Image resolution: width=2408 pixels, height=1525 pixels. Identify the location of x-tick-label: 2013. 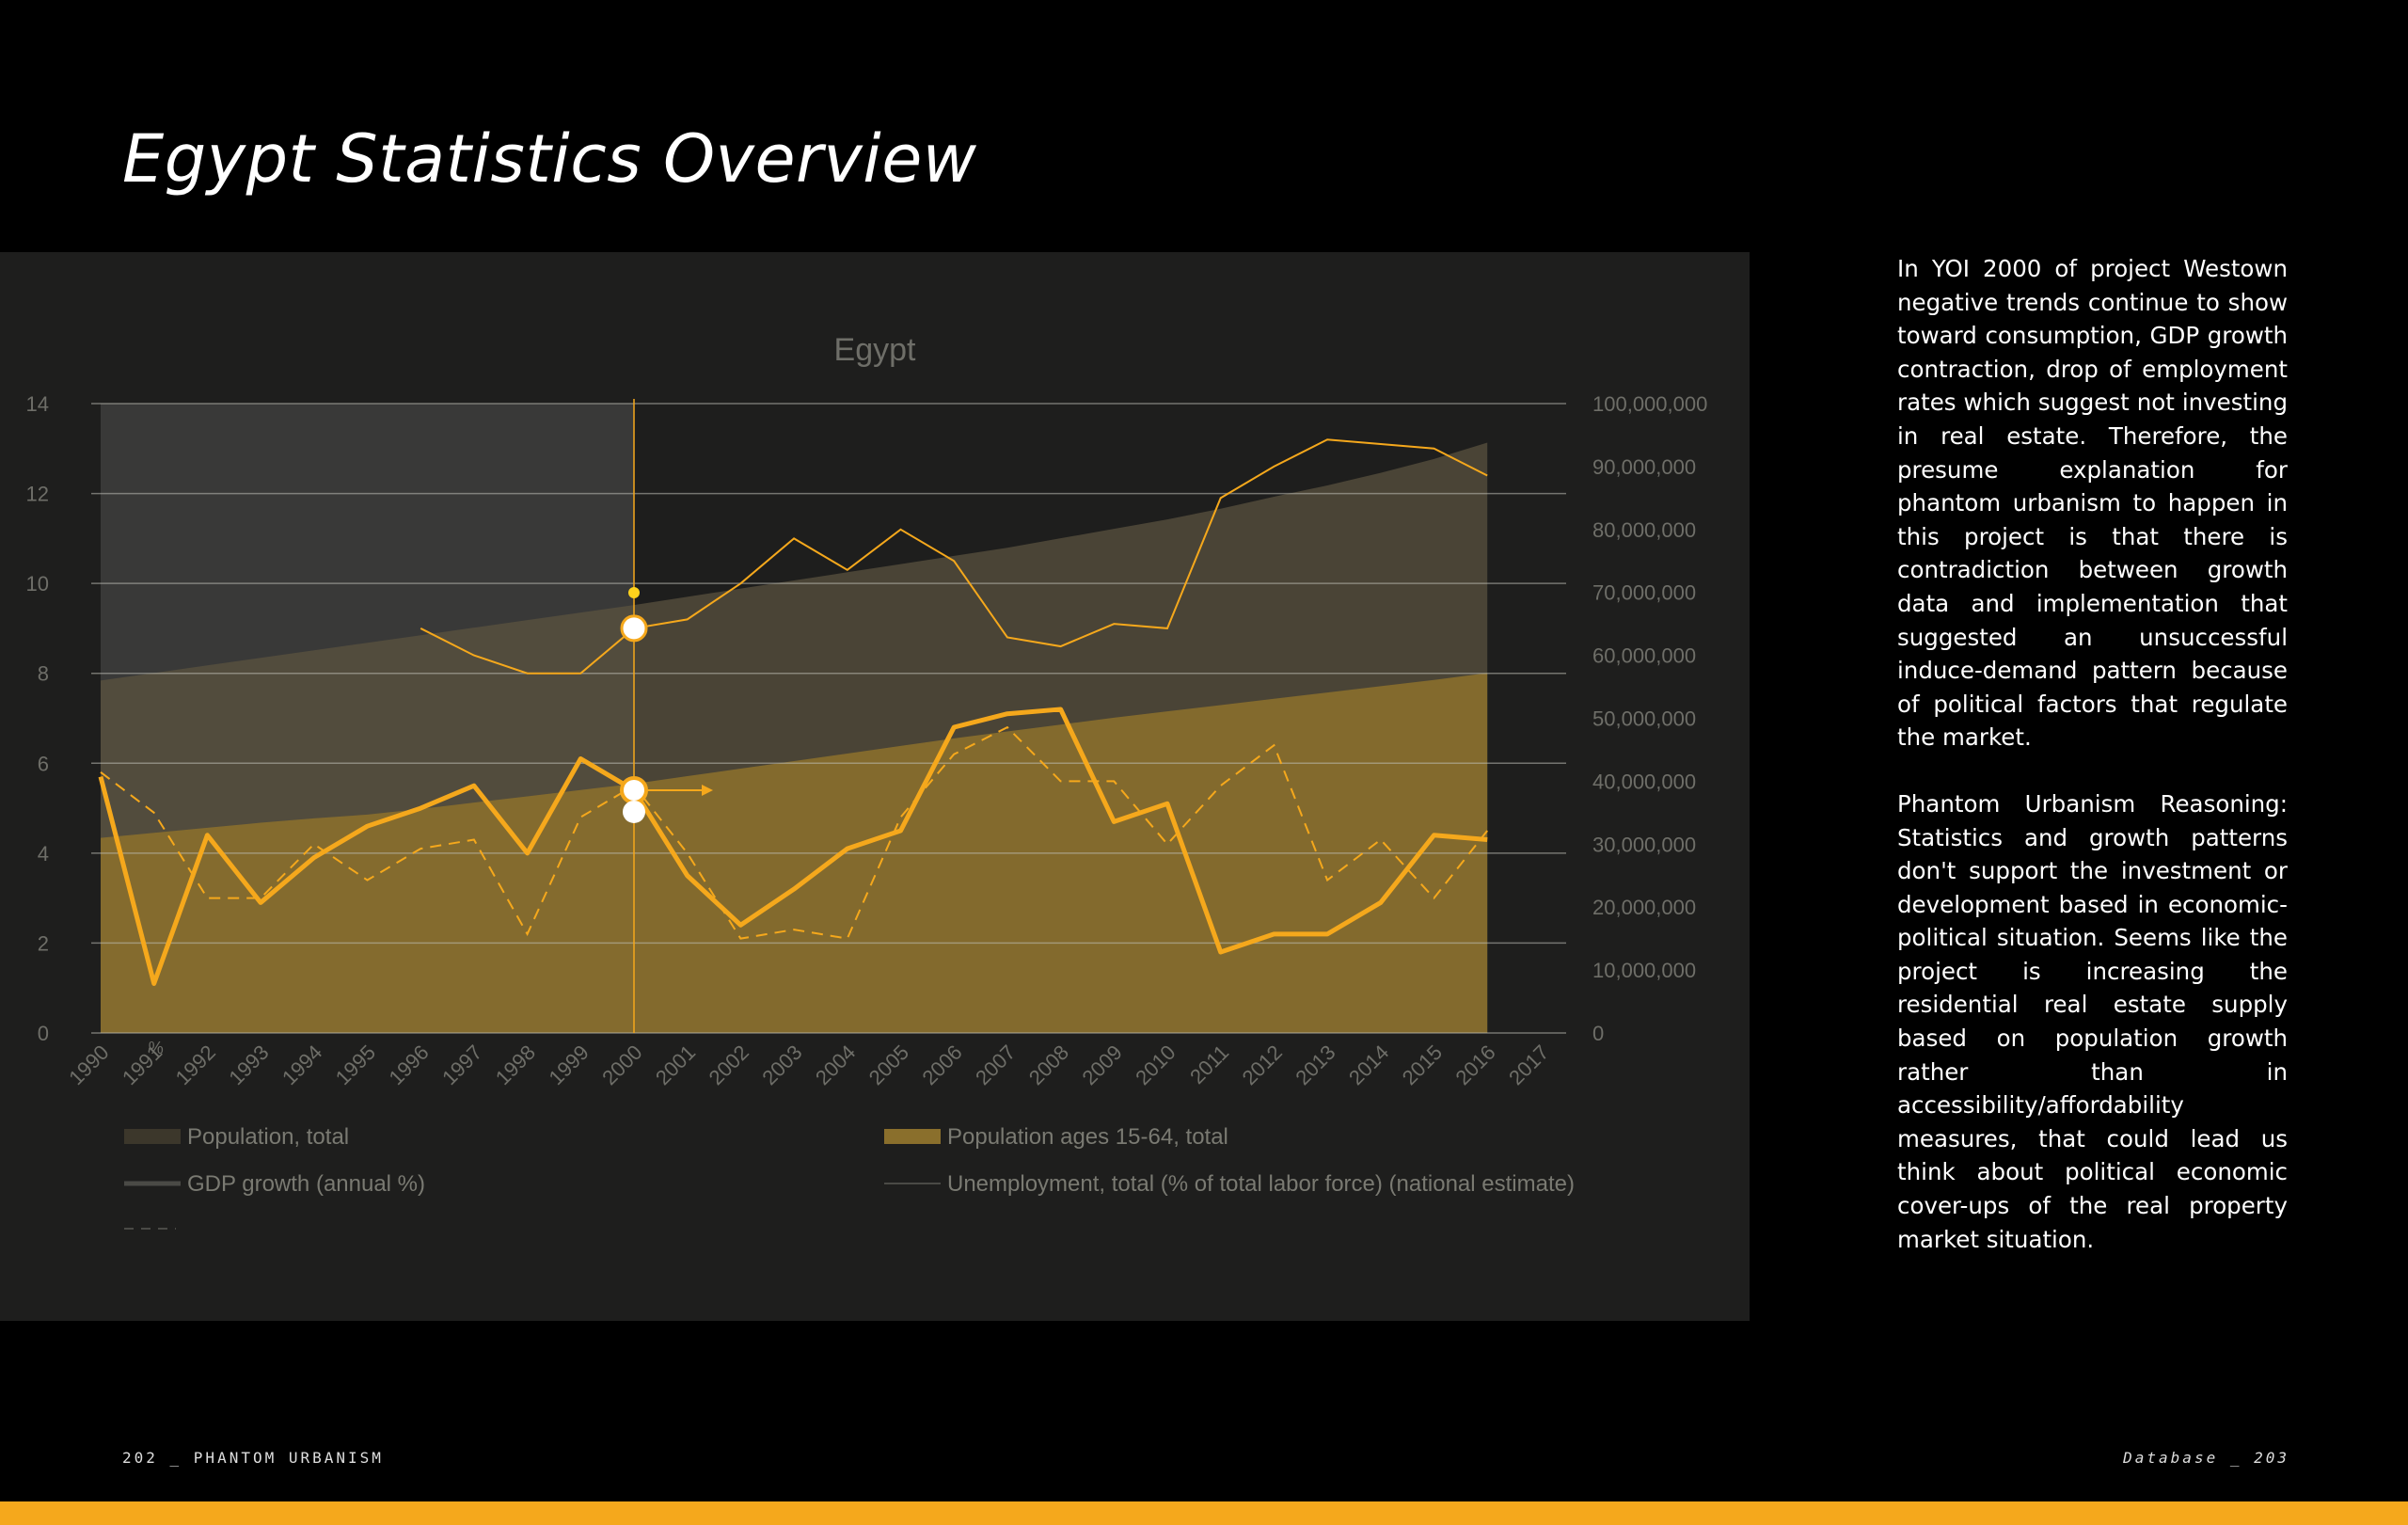
(1315, 1064).